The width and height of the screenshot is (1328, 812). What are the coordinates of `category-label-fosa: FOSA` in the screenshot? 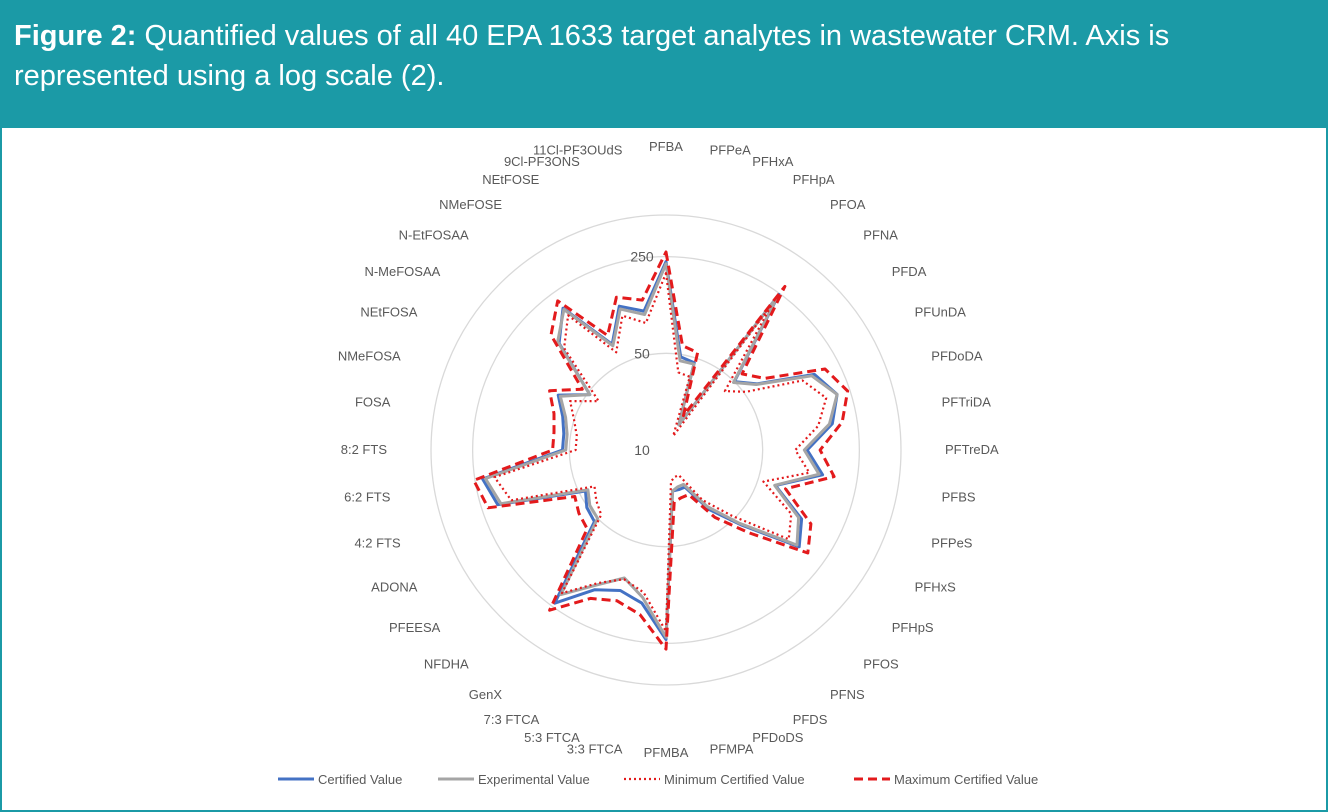 It's located at (373, 402).